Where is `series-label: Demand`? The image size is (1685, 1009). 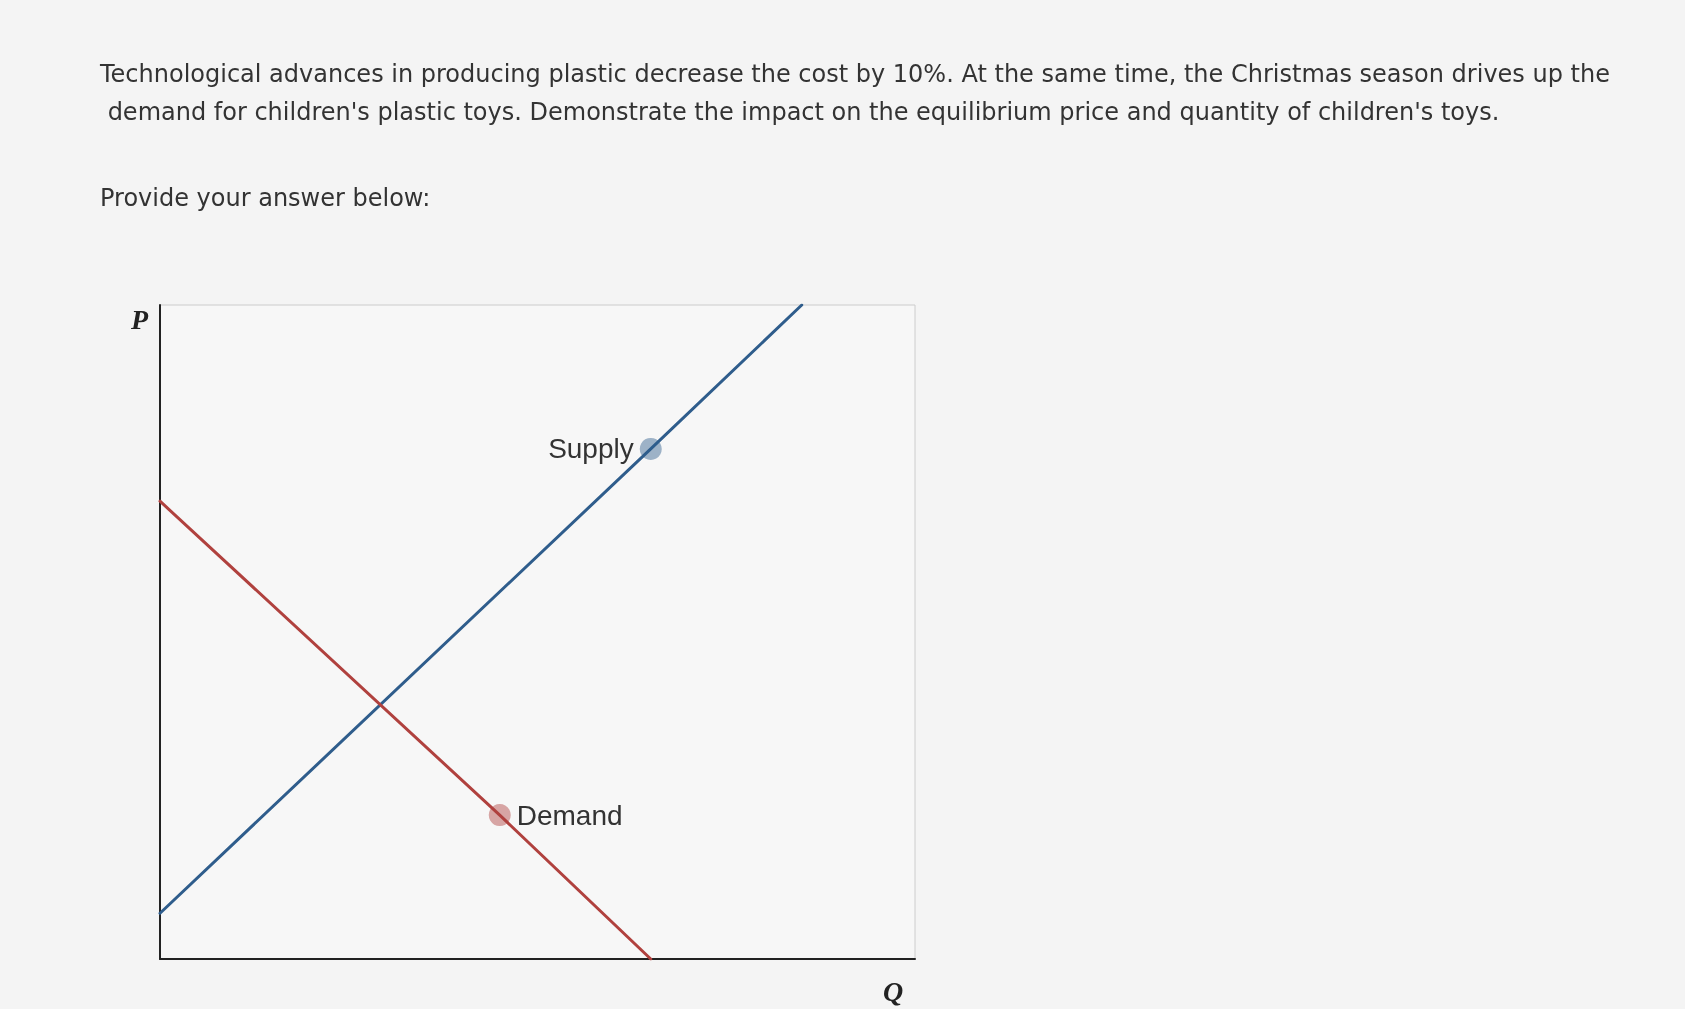
series-label: Demand is located at coordinates (569, 815).